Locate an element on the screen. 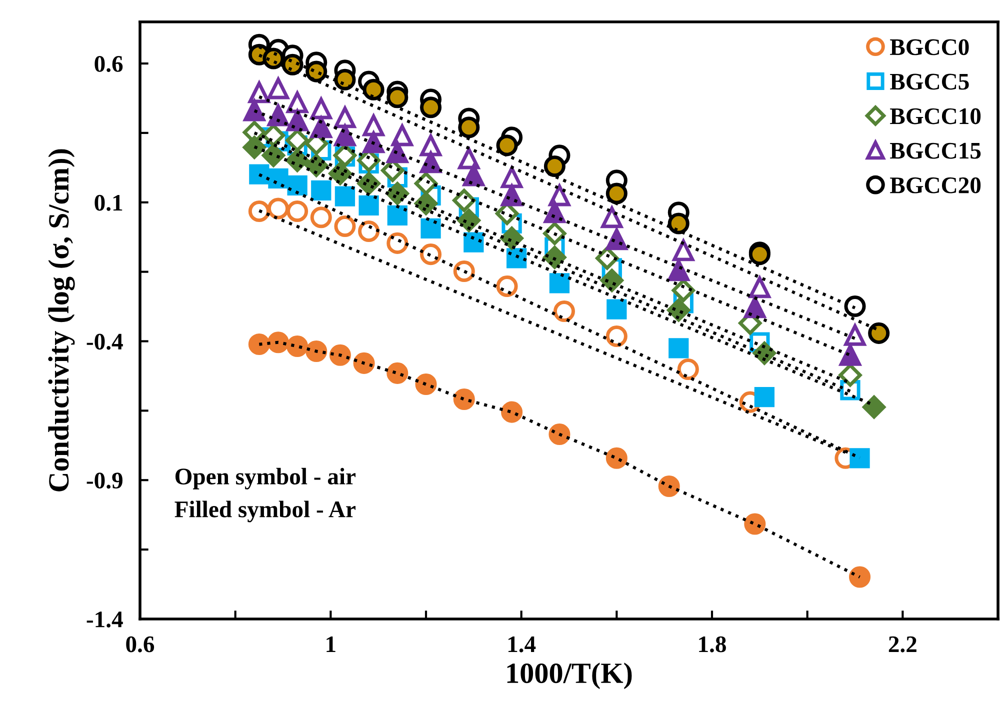 The image size is (1000, 716). y-tick-label: 0.1 is located at coordinates (108, 202).